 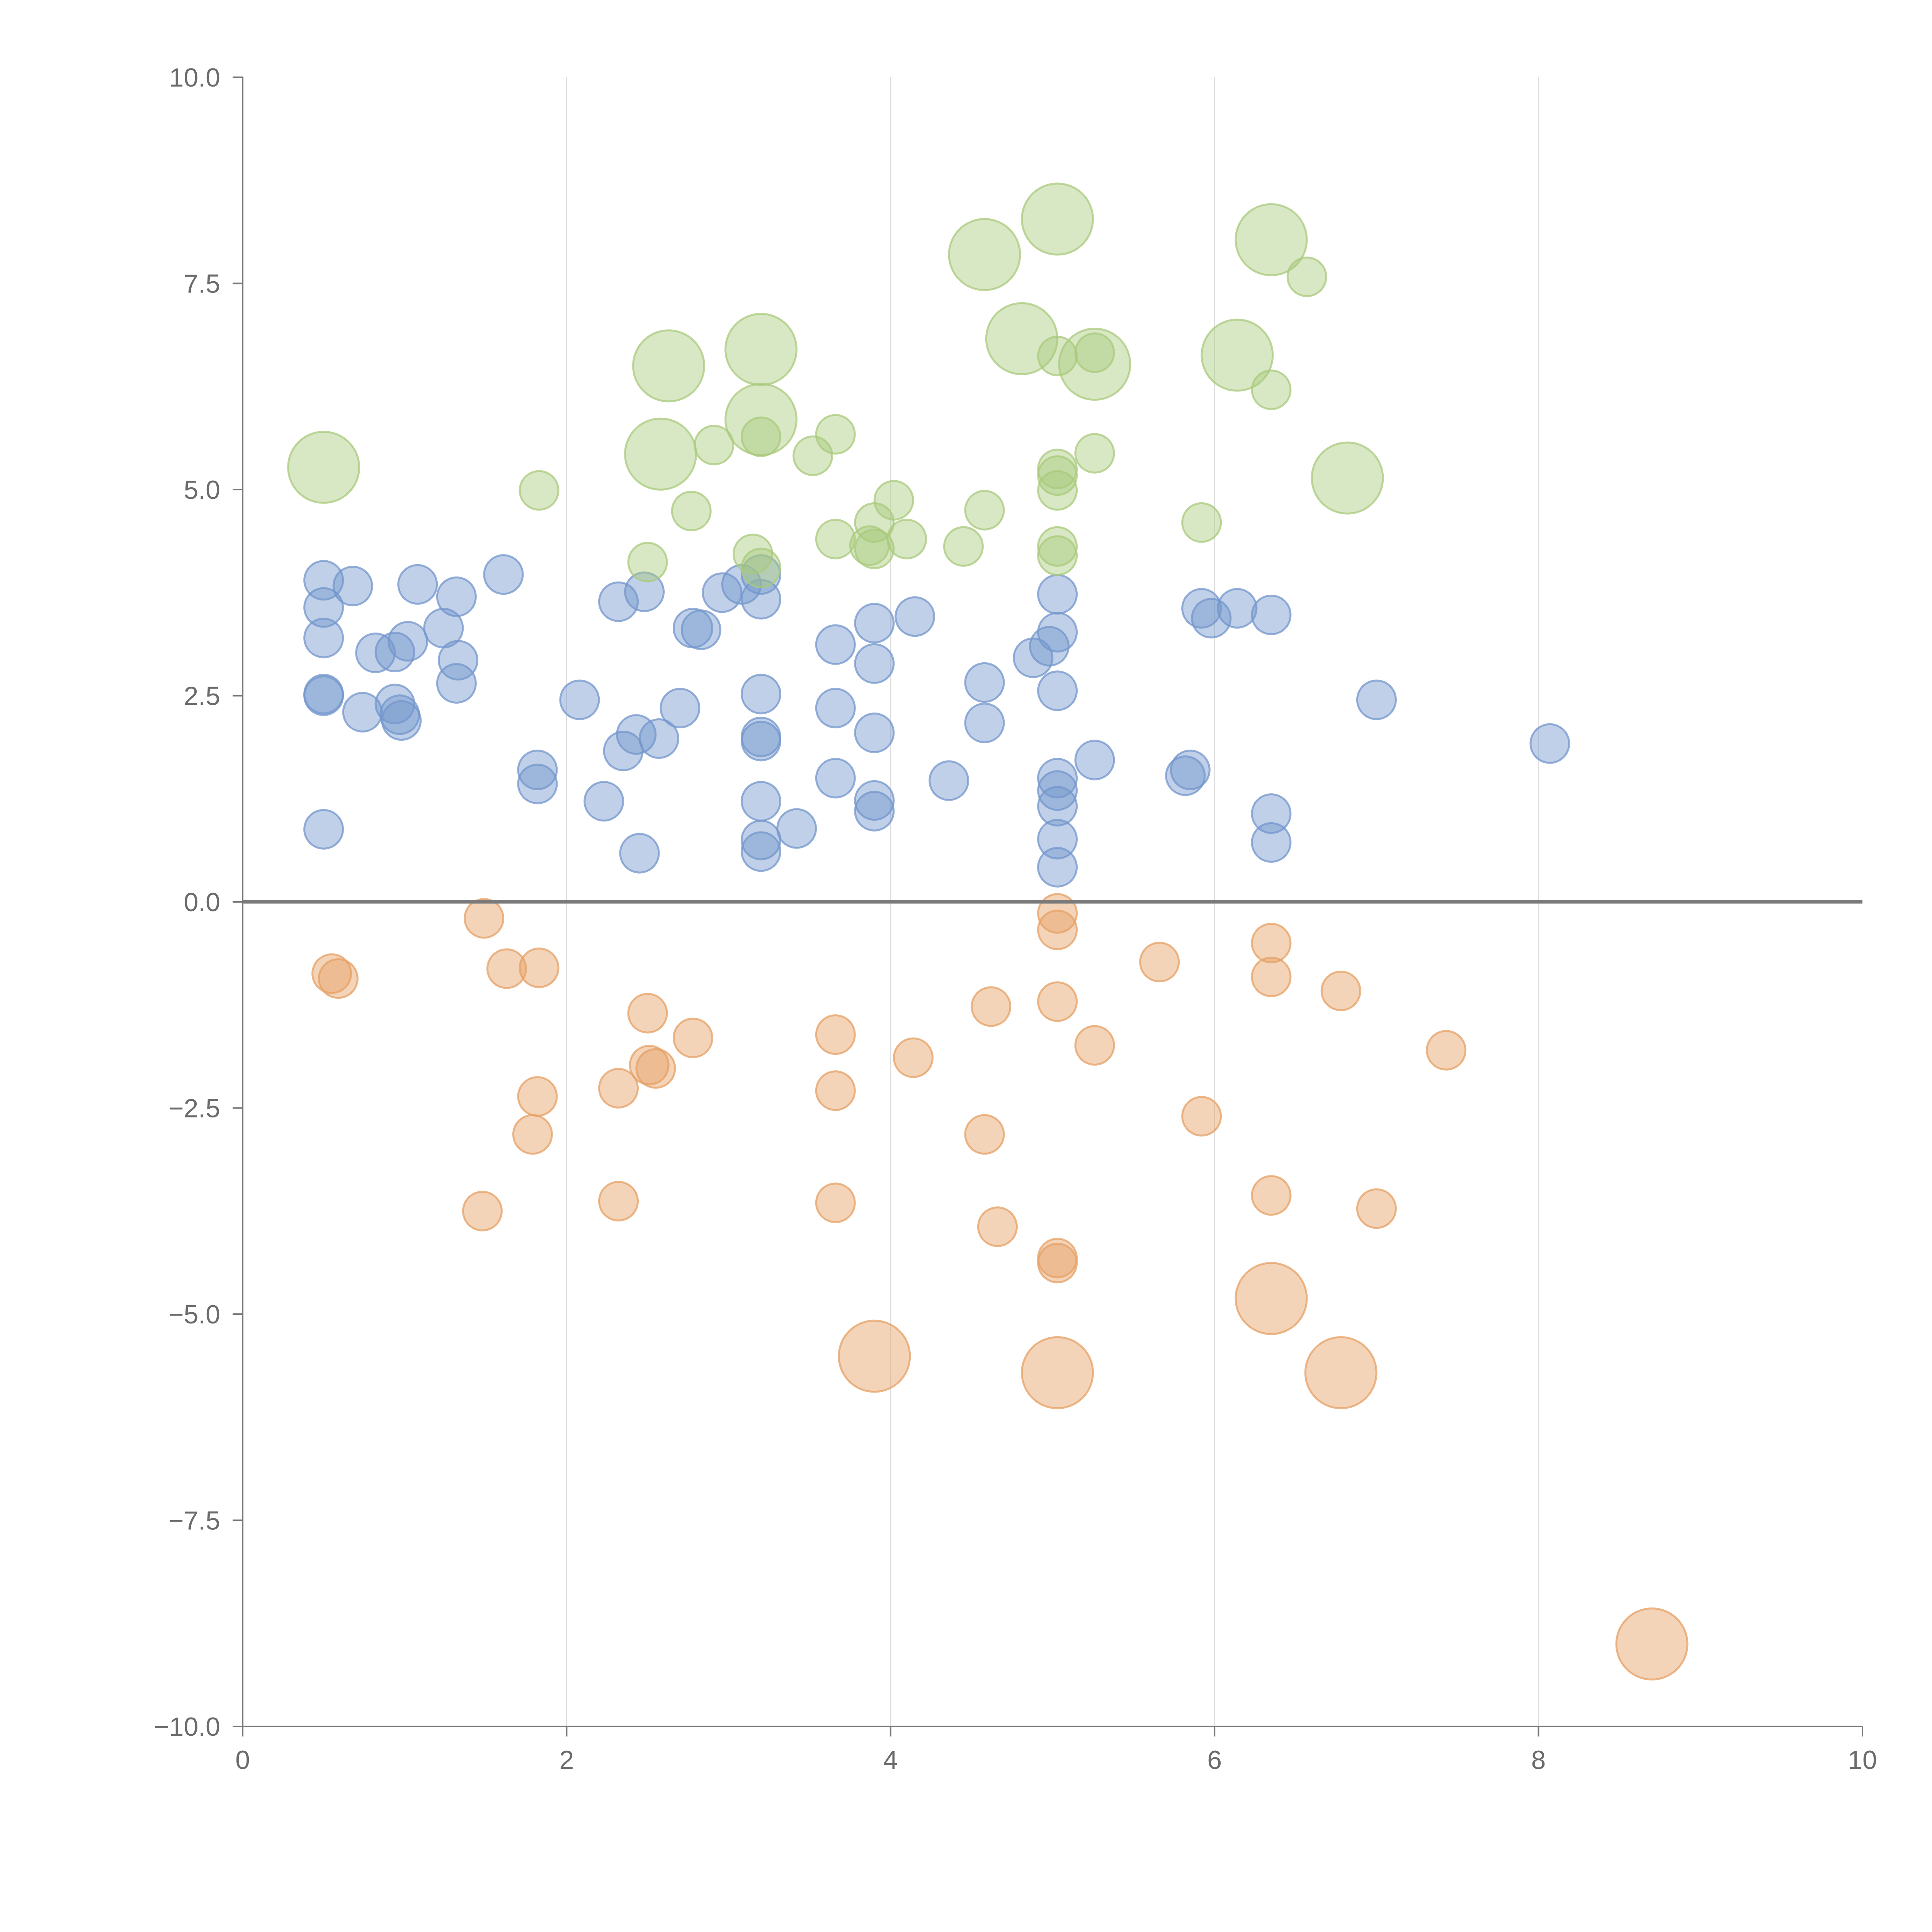 I want to click on y-tick-label: −2.5, so click(x=194, y=1108).